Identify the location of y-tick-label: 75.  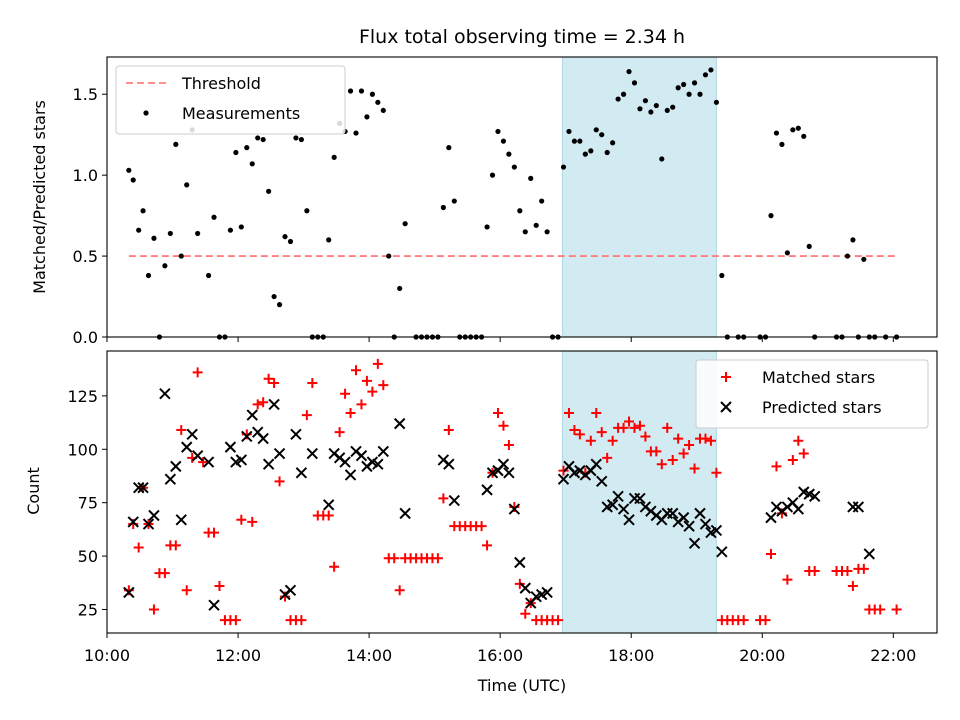
(88, 503).